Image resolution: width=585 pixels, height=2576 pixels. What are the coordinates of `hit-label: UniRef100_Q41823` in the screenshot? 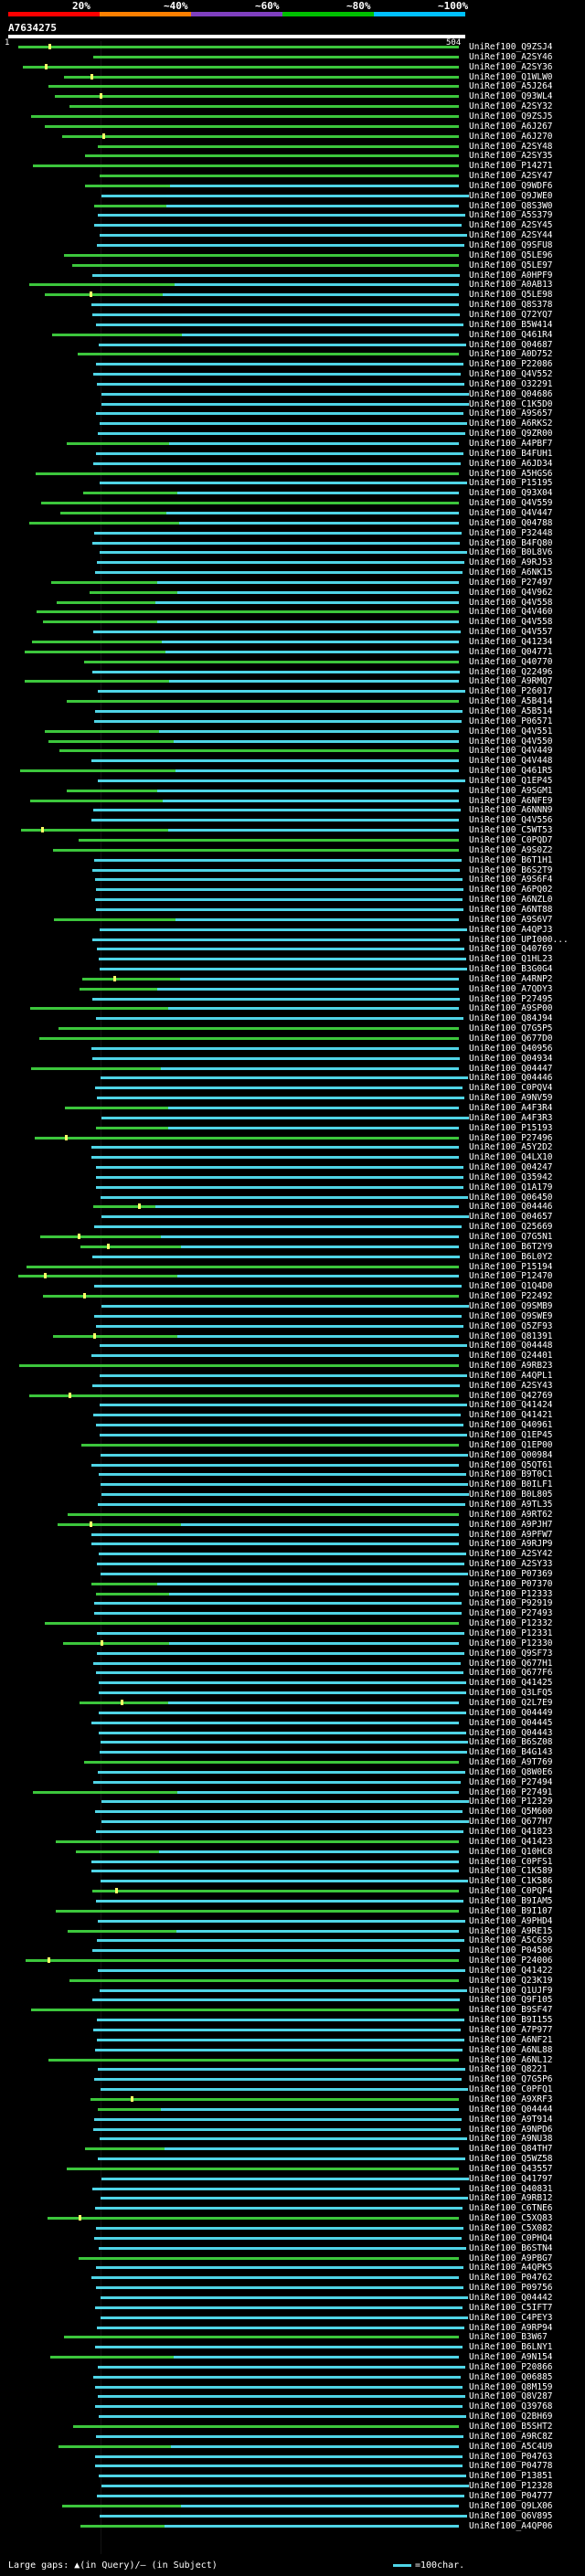 It's located at (511, 1832).